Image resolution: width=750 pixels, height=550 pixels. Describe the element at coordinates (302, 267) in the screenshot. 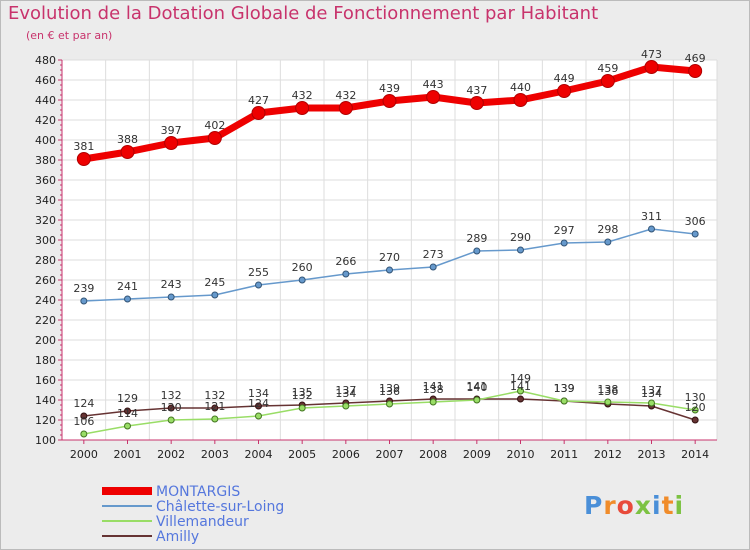

I see `data-label-chalette-sur-loing: 260` at that location.